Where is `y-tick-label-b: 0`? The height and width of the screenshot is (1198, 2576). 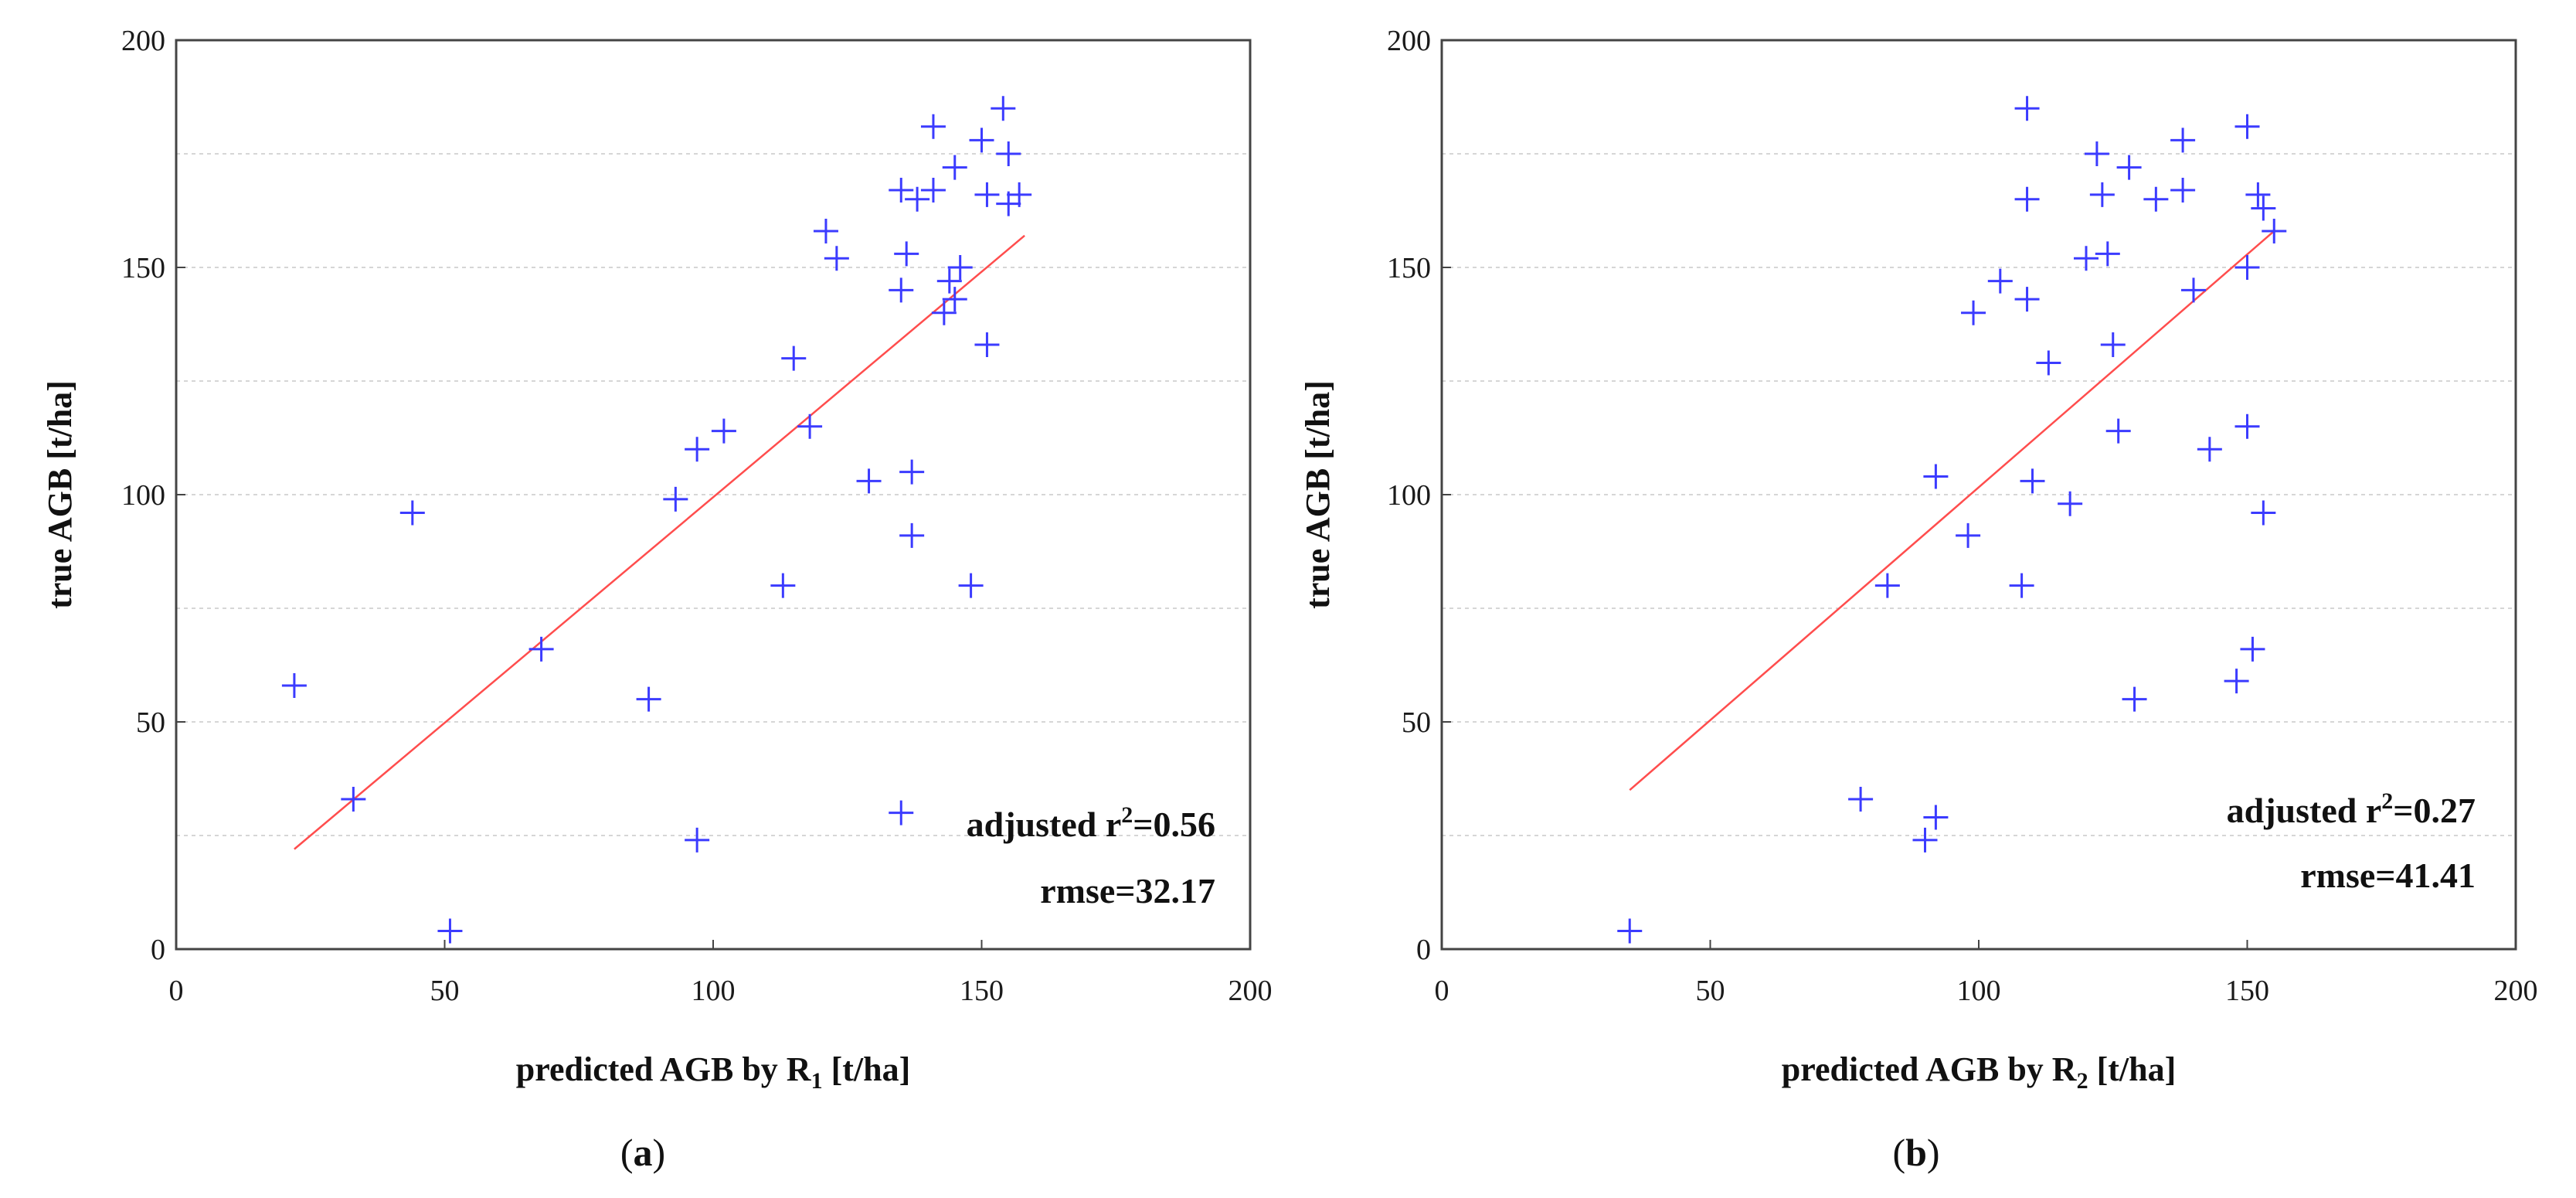 y-tick-label-b: 0 is located at coordinates (1423, 950).